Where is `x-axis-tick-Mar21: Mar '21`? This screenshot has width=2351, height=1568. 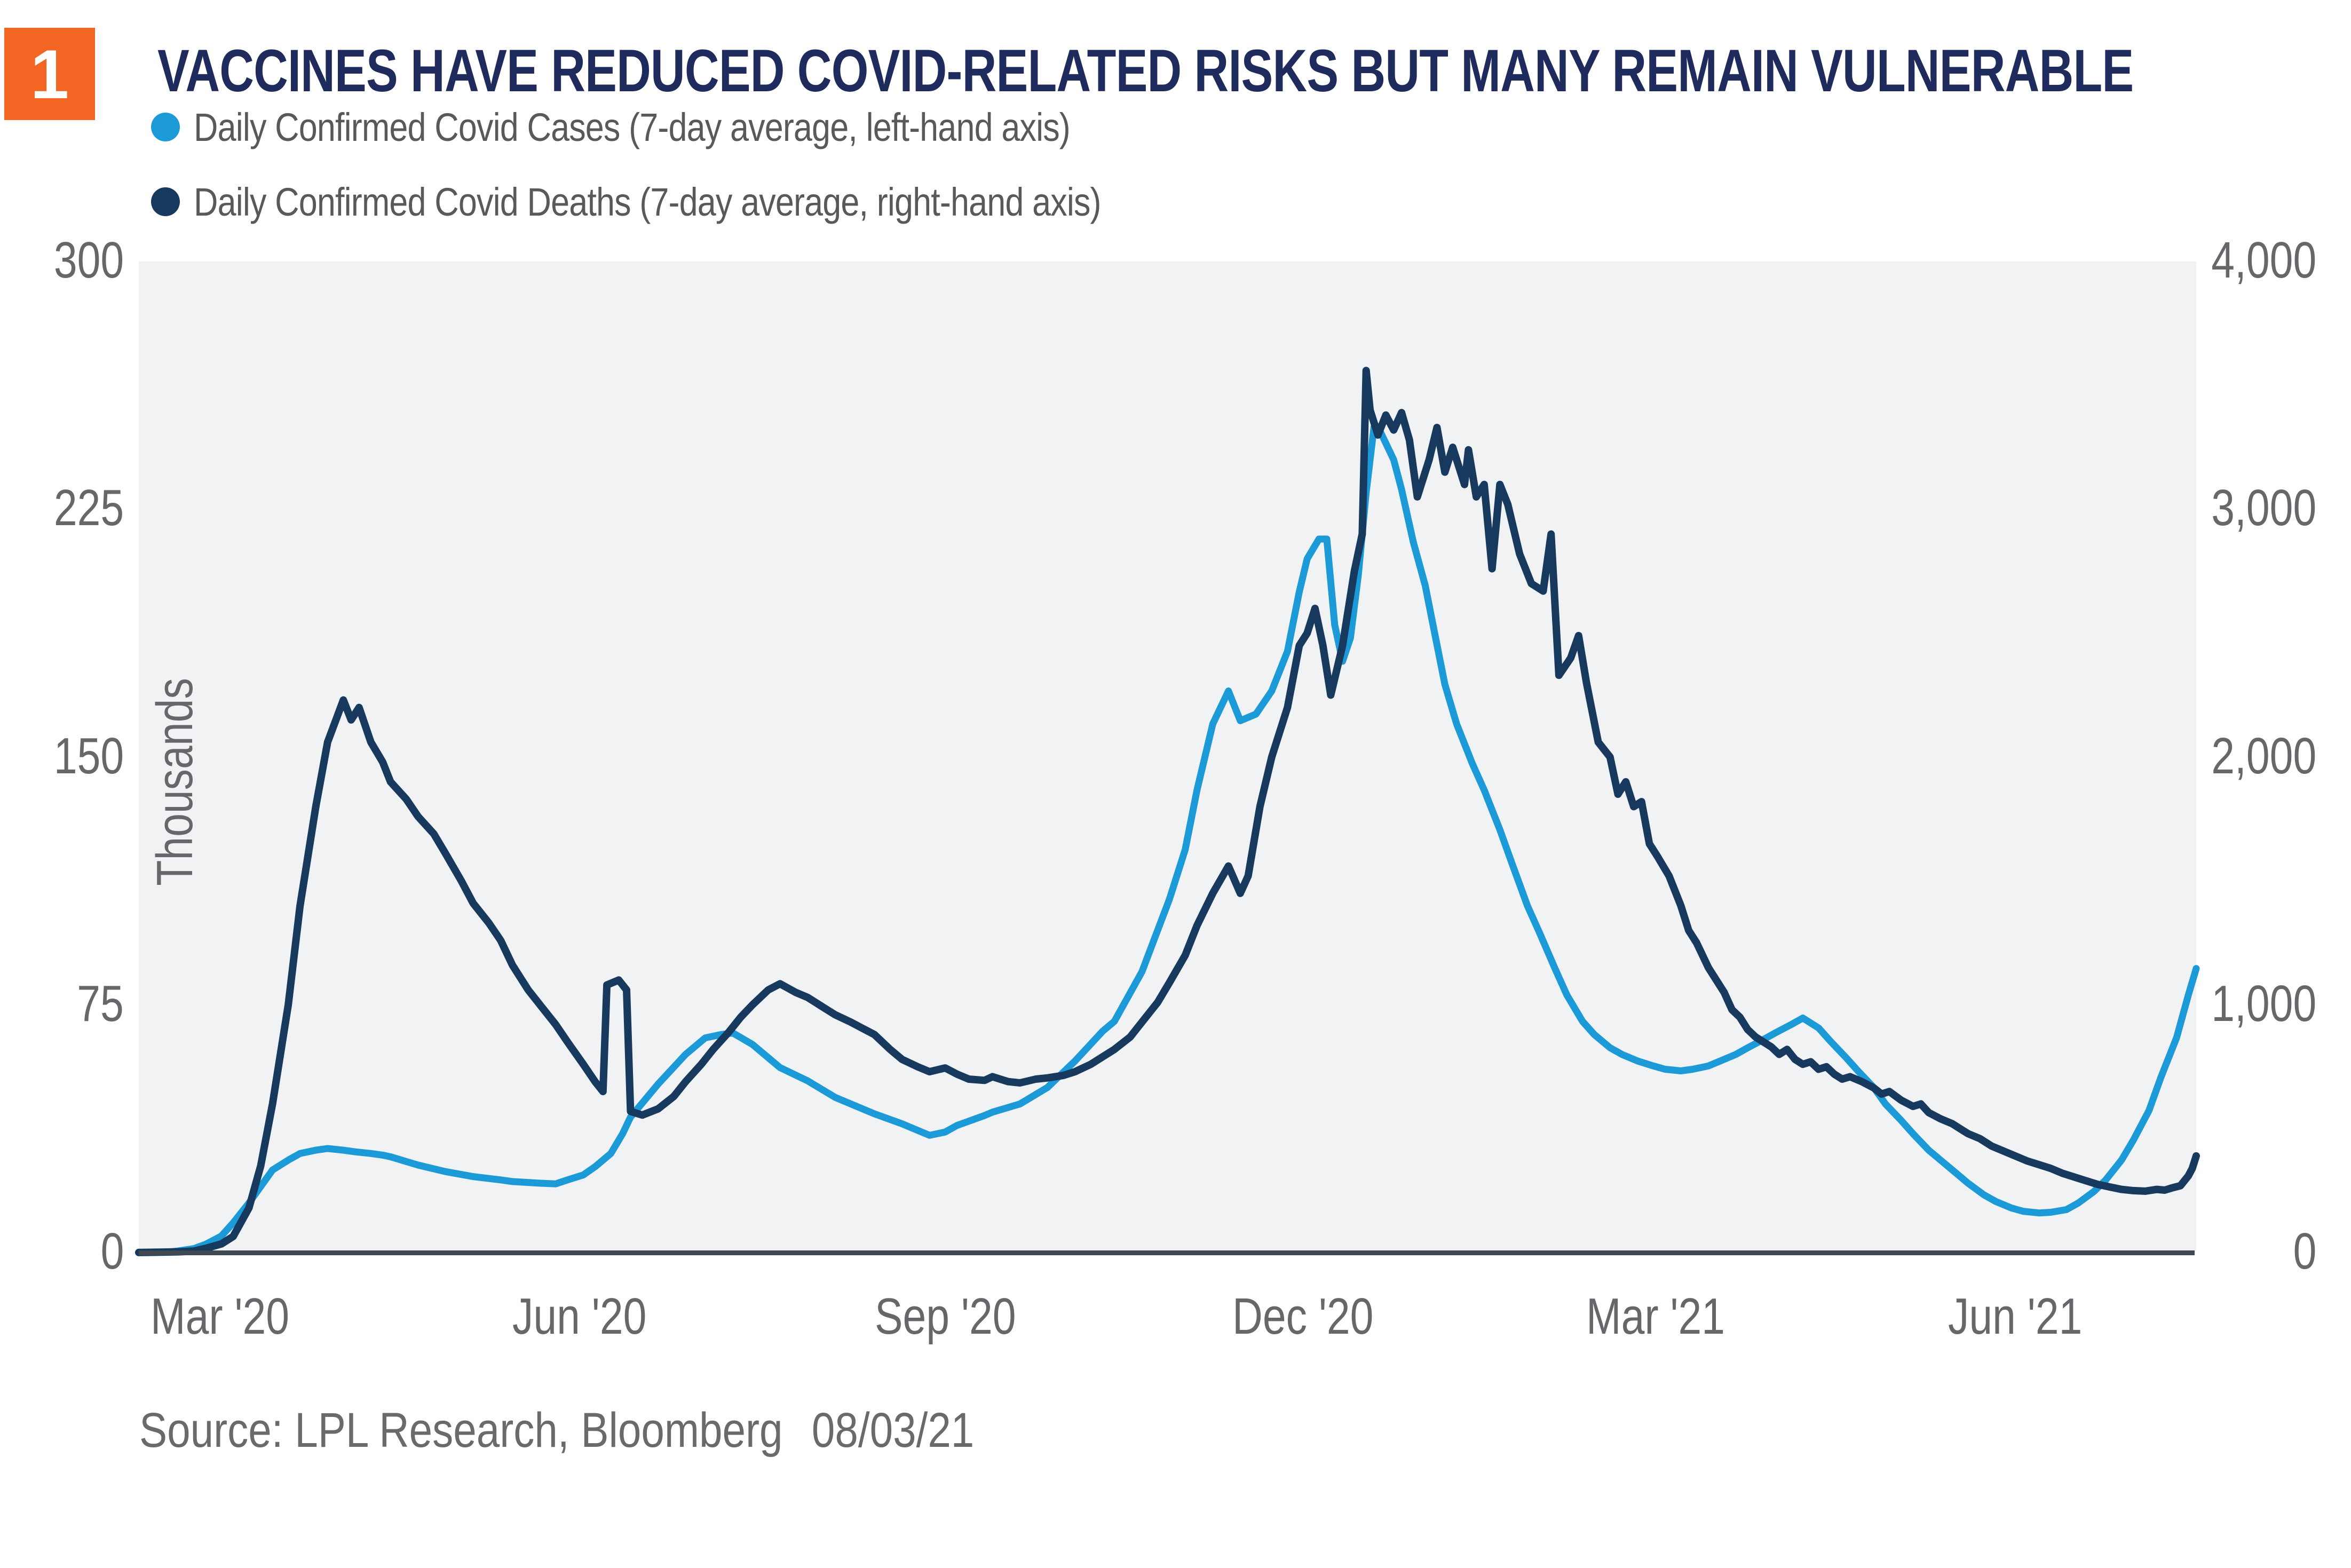
x-axis-tick-Mar21: Mar '21 is located at coordinates (1656, 1316).